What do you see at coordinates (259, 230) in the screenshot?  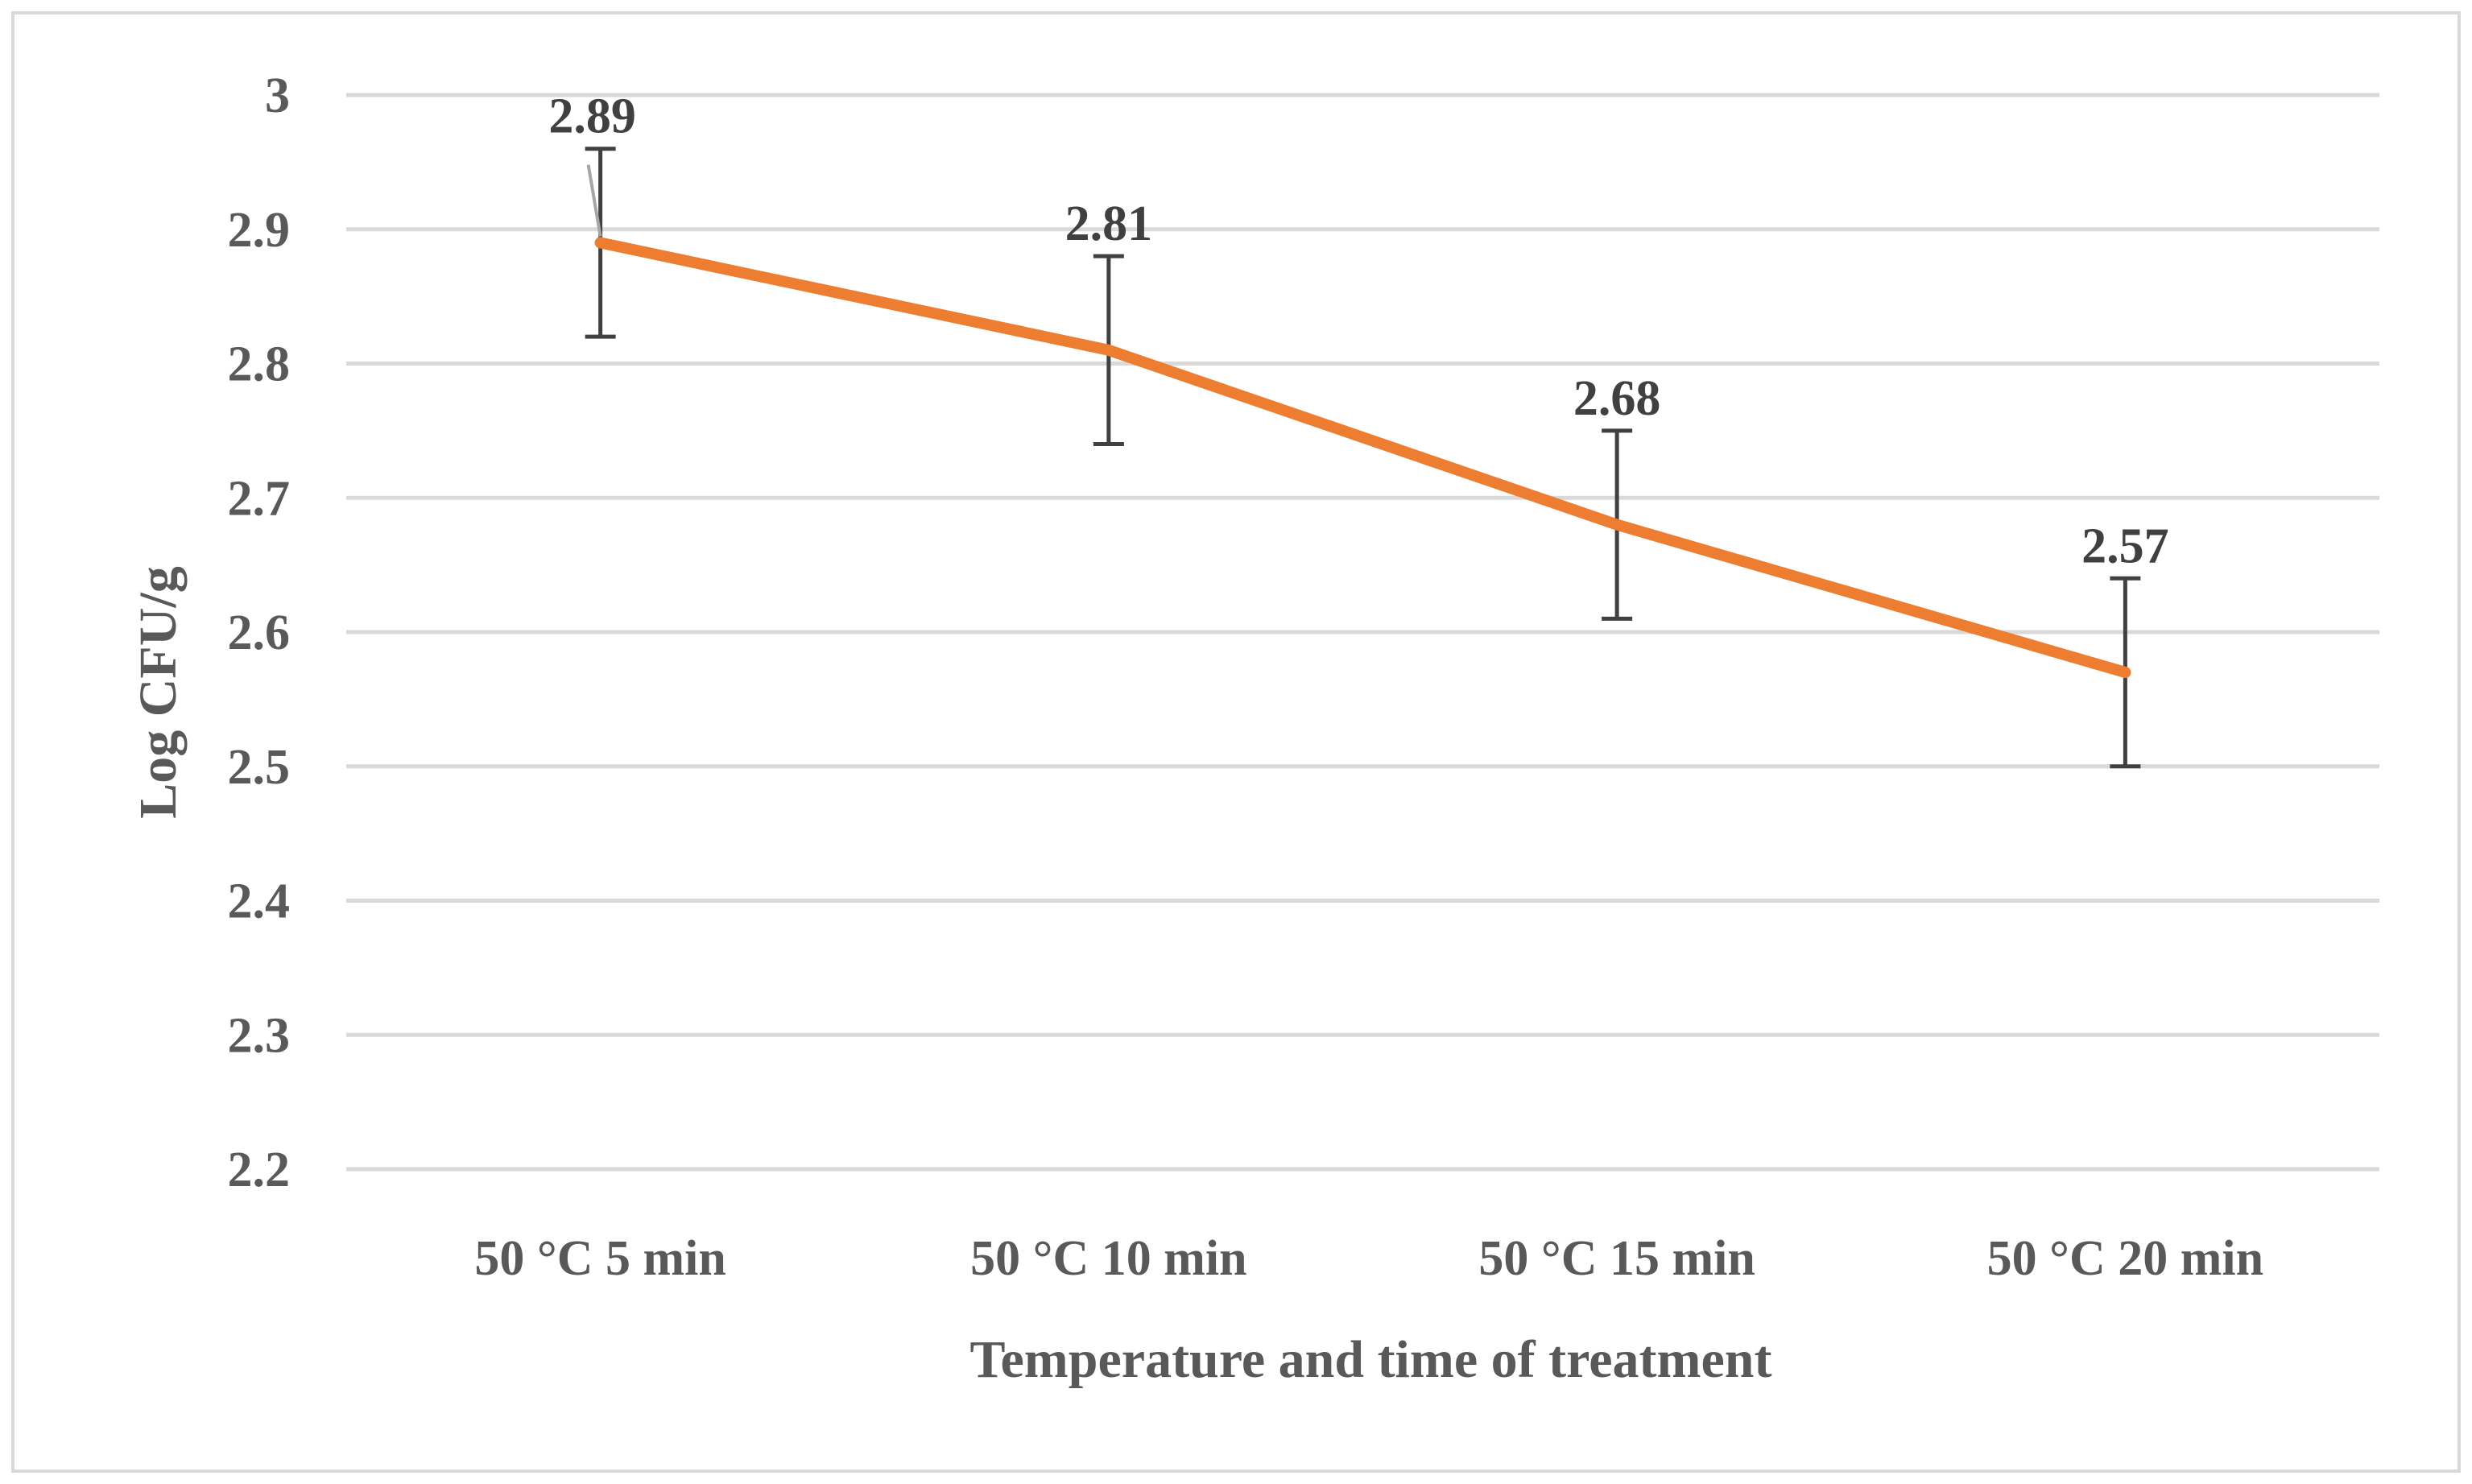 I see `y-tick-label: 2.9` at bounding box center [259, 230].